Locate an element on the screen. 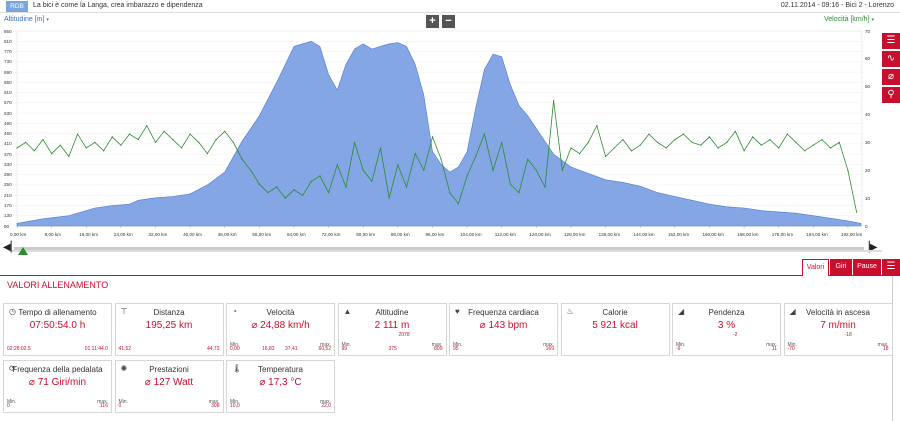 This screenshot has height=421, width=900. left-tick-label: 650 is located at coordinates (8, 82).